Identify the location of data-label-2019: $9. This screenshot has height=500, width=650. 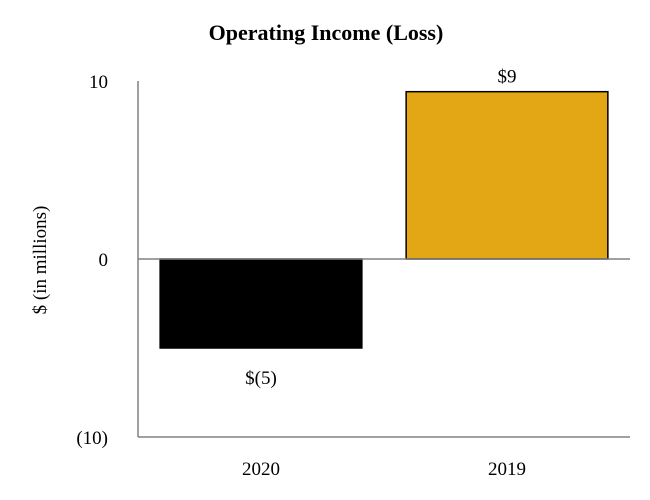
(507, 77).